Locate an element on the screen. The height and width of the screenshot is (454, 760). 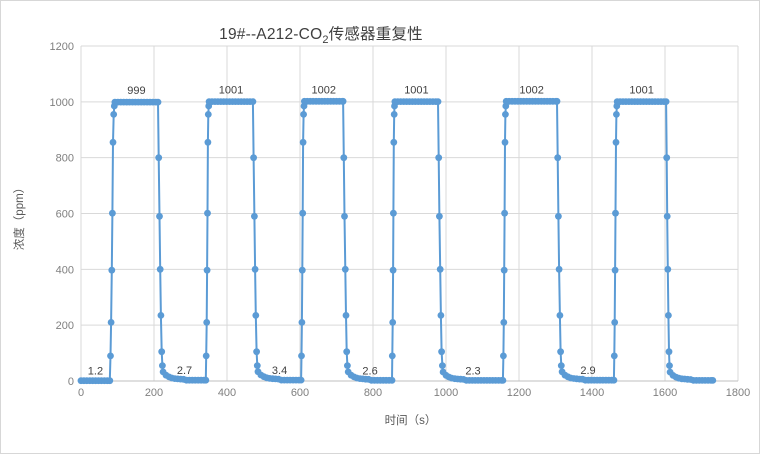
y-tick-label: 600 is located at coordinates (65, 215).